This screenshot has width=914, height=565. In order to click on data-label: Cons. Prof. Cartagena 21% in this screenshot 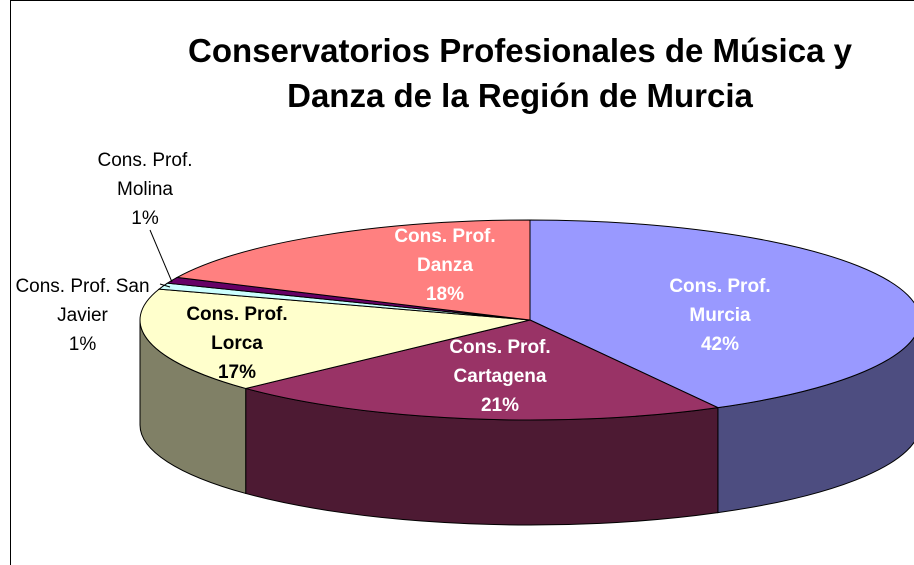, I will do `click(500, 376)`.